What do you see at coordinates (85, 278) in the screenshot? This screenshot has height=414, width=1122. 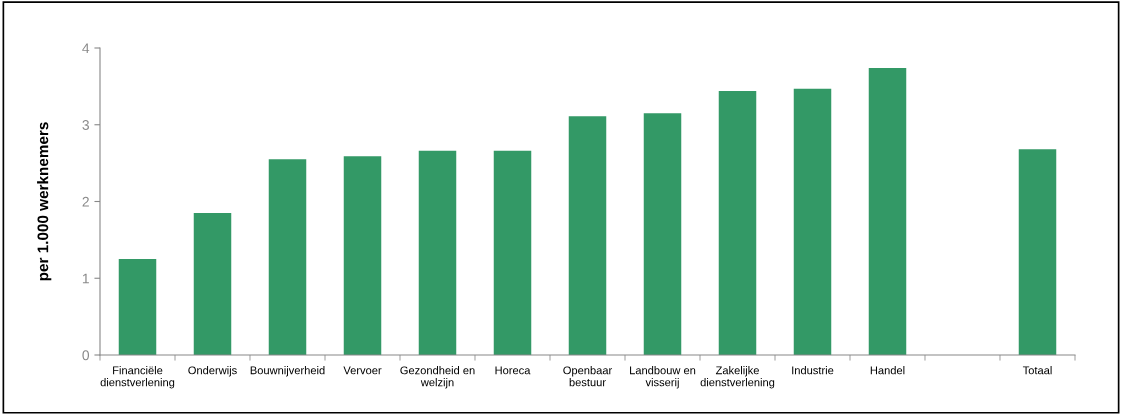 I see `y-tick-label: 1` at bounding box center [85, 278].